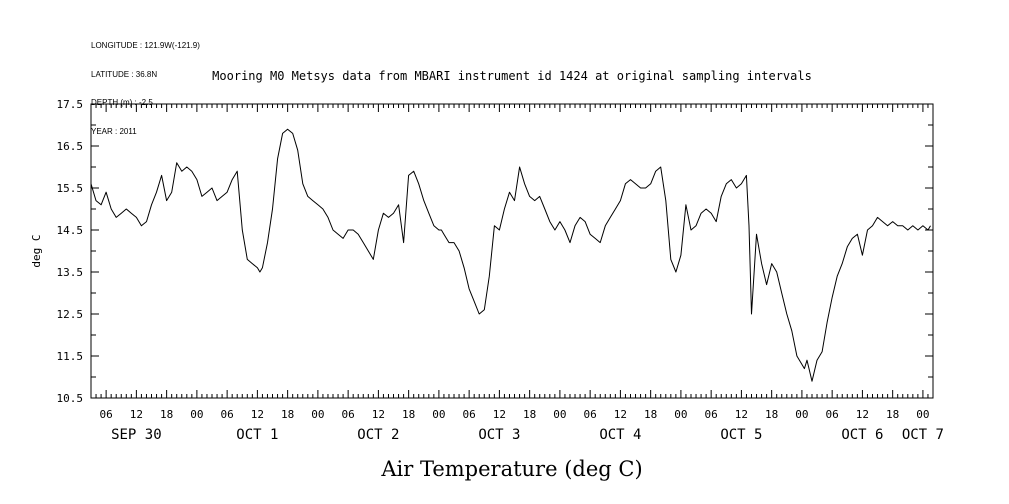  What do you see at coordinates (70, 188) in the screenshot?
I see `y-tick-label: 15.5` at bounding box center [70, 188].